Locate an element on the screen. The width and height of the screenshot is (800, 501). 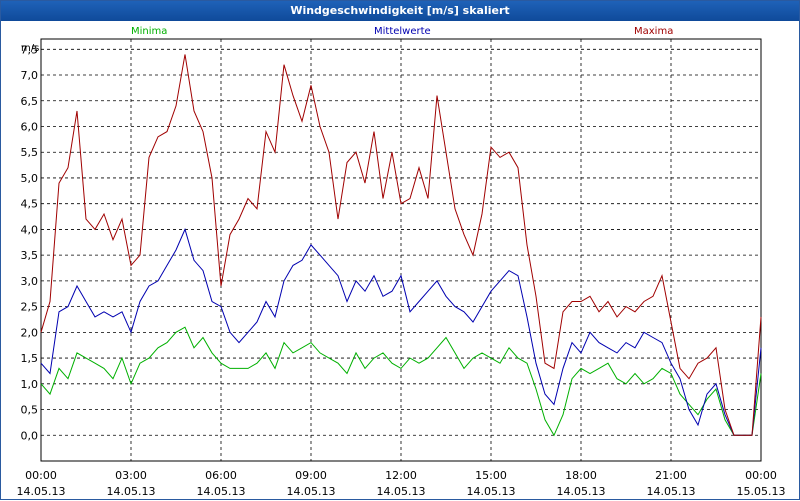
legend-maxima: Maxima is located at coordinates (654, 31).